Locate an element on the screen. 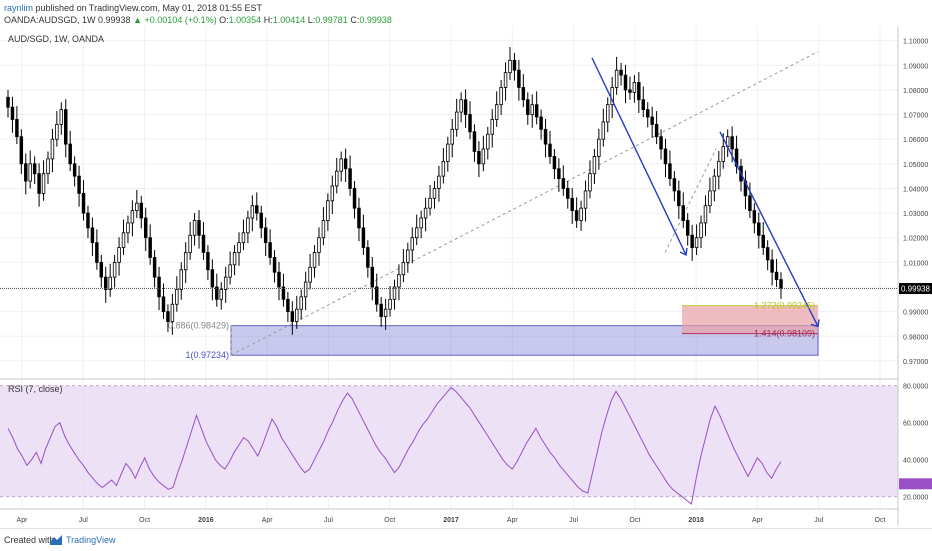 The image size is (932, 551). trend-arrow-1-head is located at coordinates (683, 252).